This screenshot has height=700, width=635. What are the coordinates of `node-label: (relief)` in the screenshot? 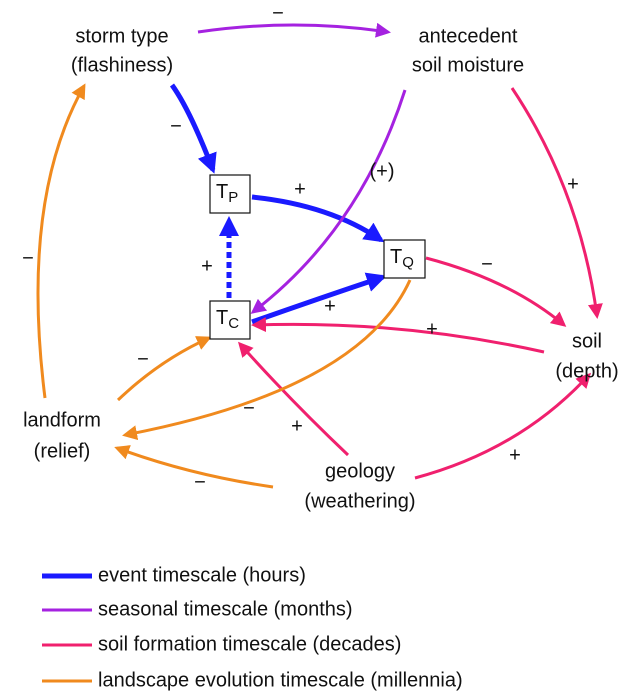 It's located at (62, 451).